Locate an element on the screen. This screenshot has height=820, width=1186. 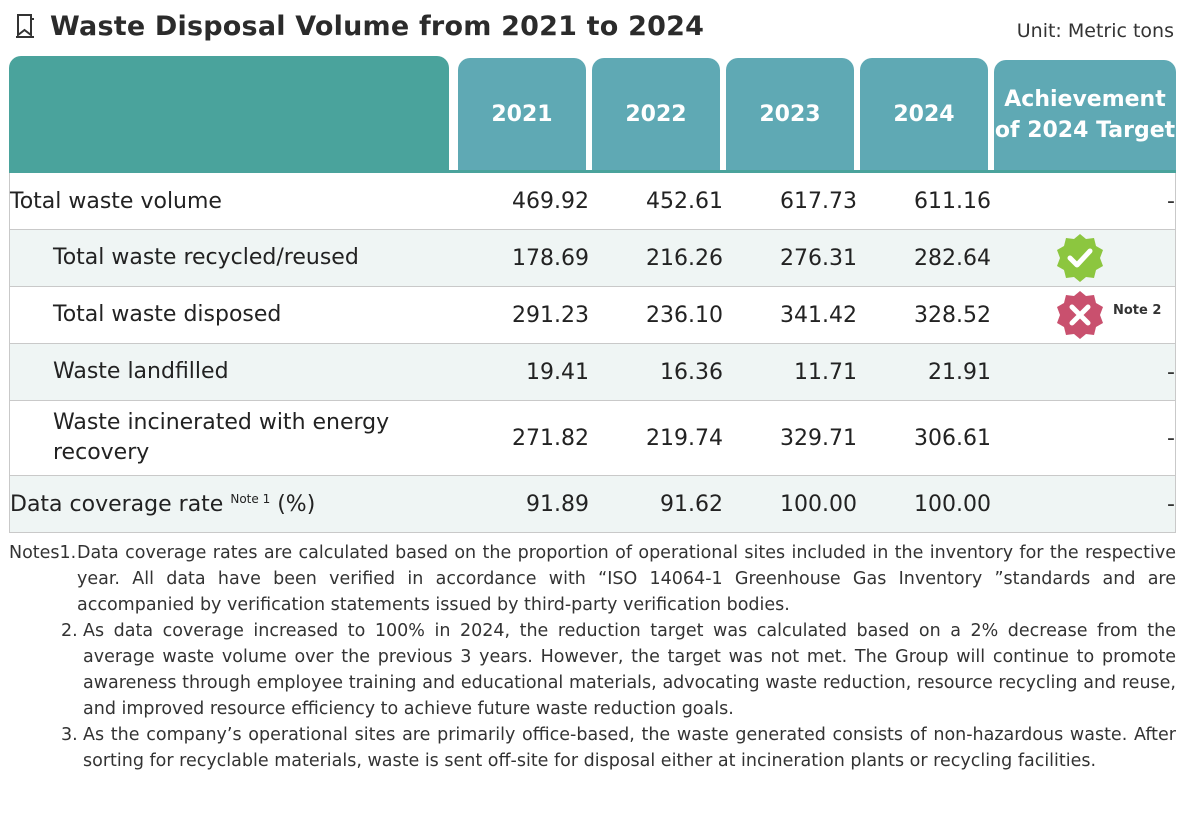
cell-value: 91.89 is located at coordinates (522, 504).